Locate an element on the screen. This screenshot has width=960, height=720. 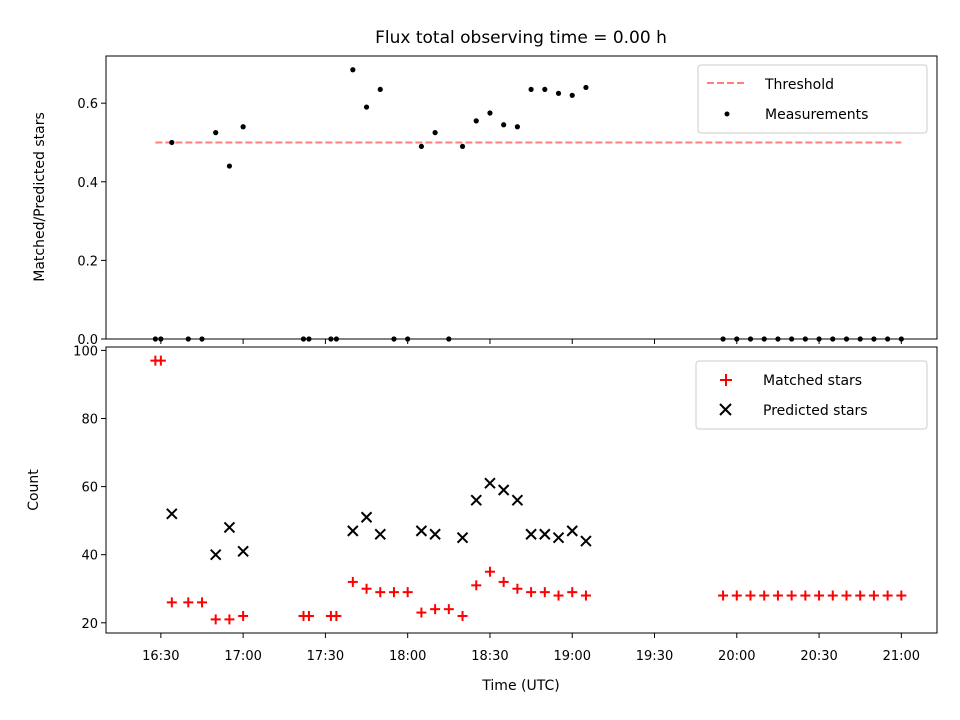
legend-measurements-swatch is located at coordinates (727, 114).